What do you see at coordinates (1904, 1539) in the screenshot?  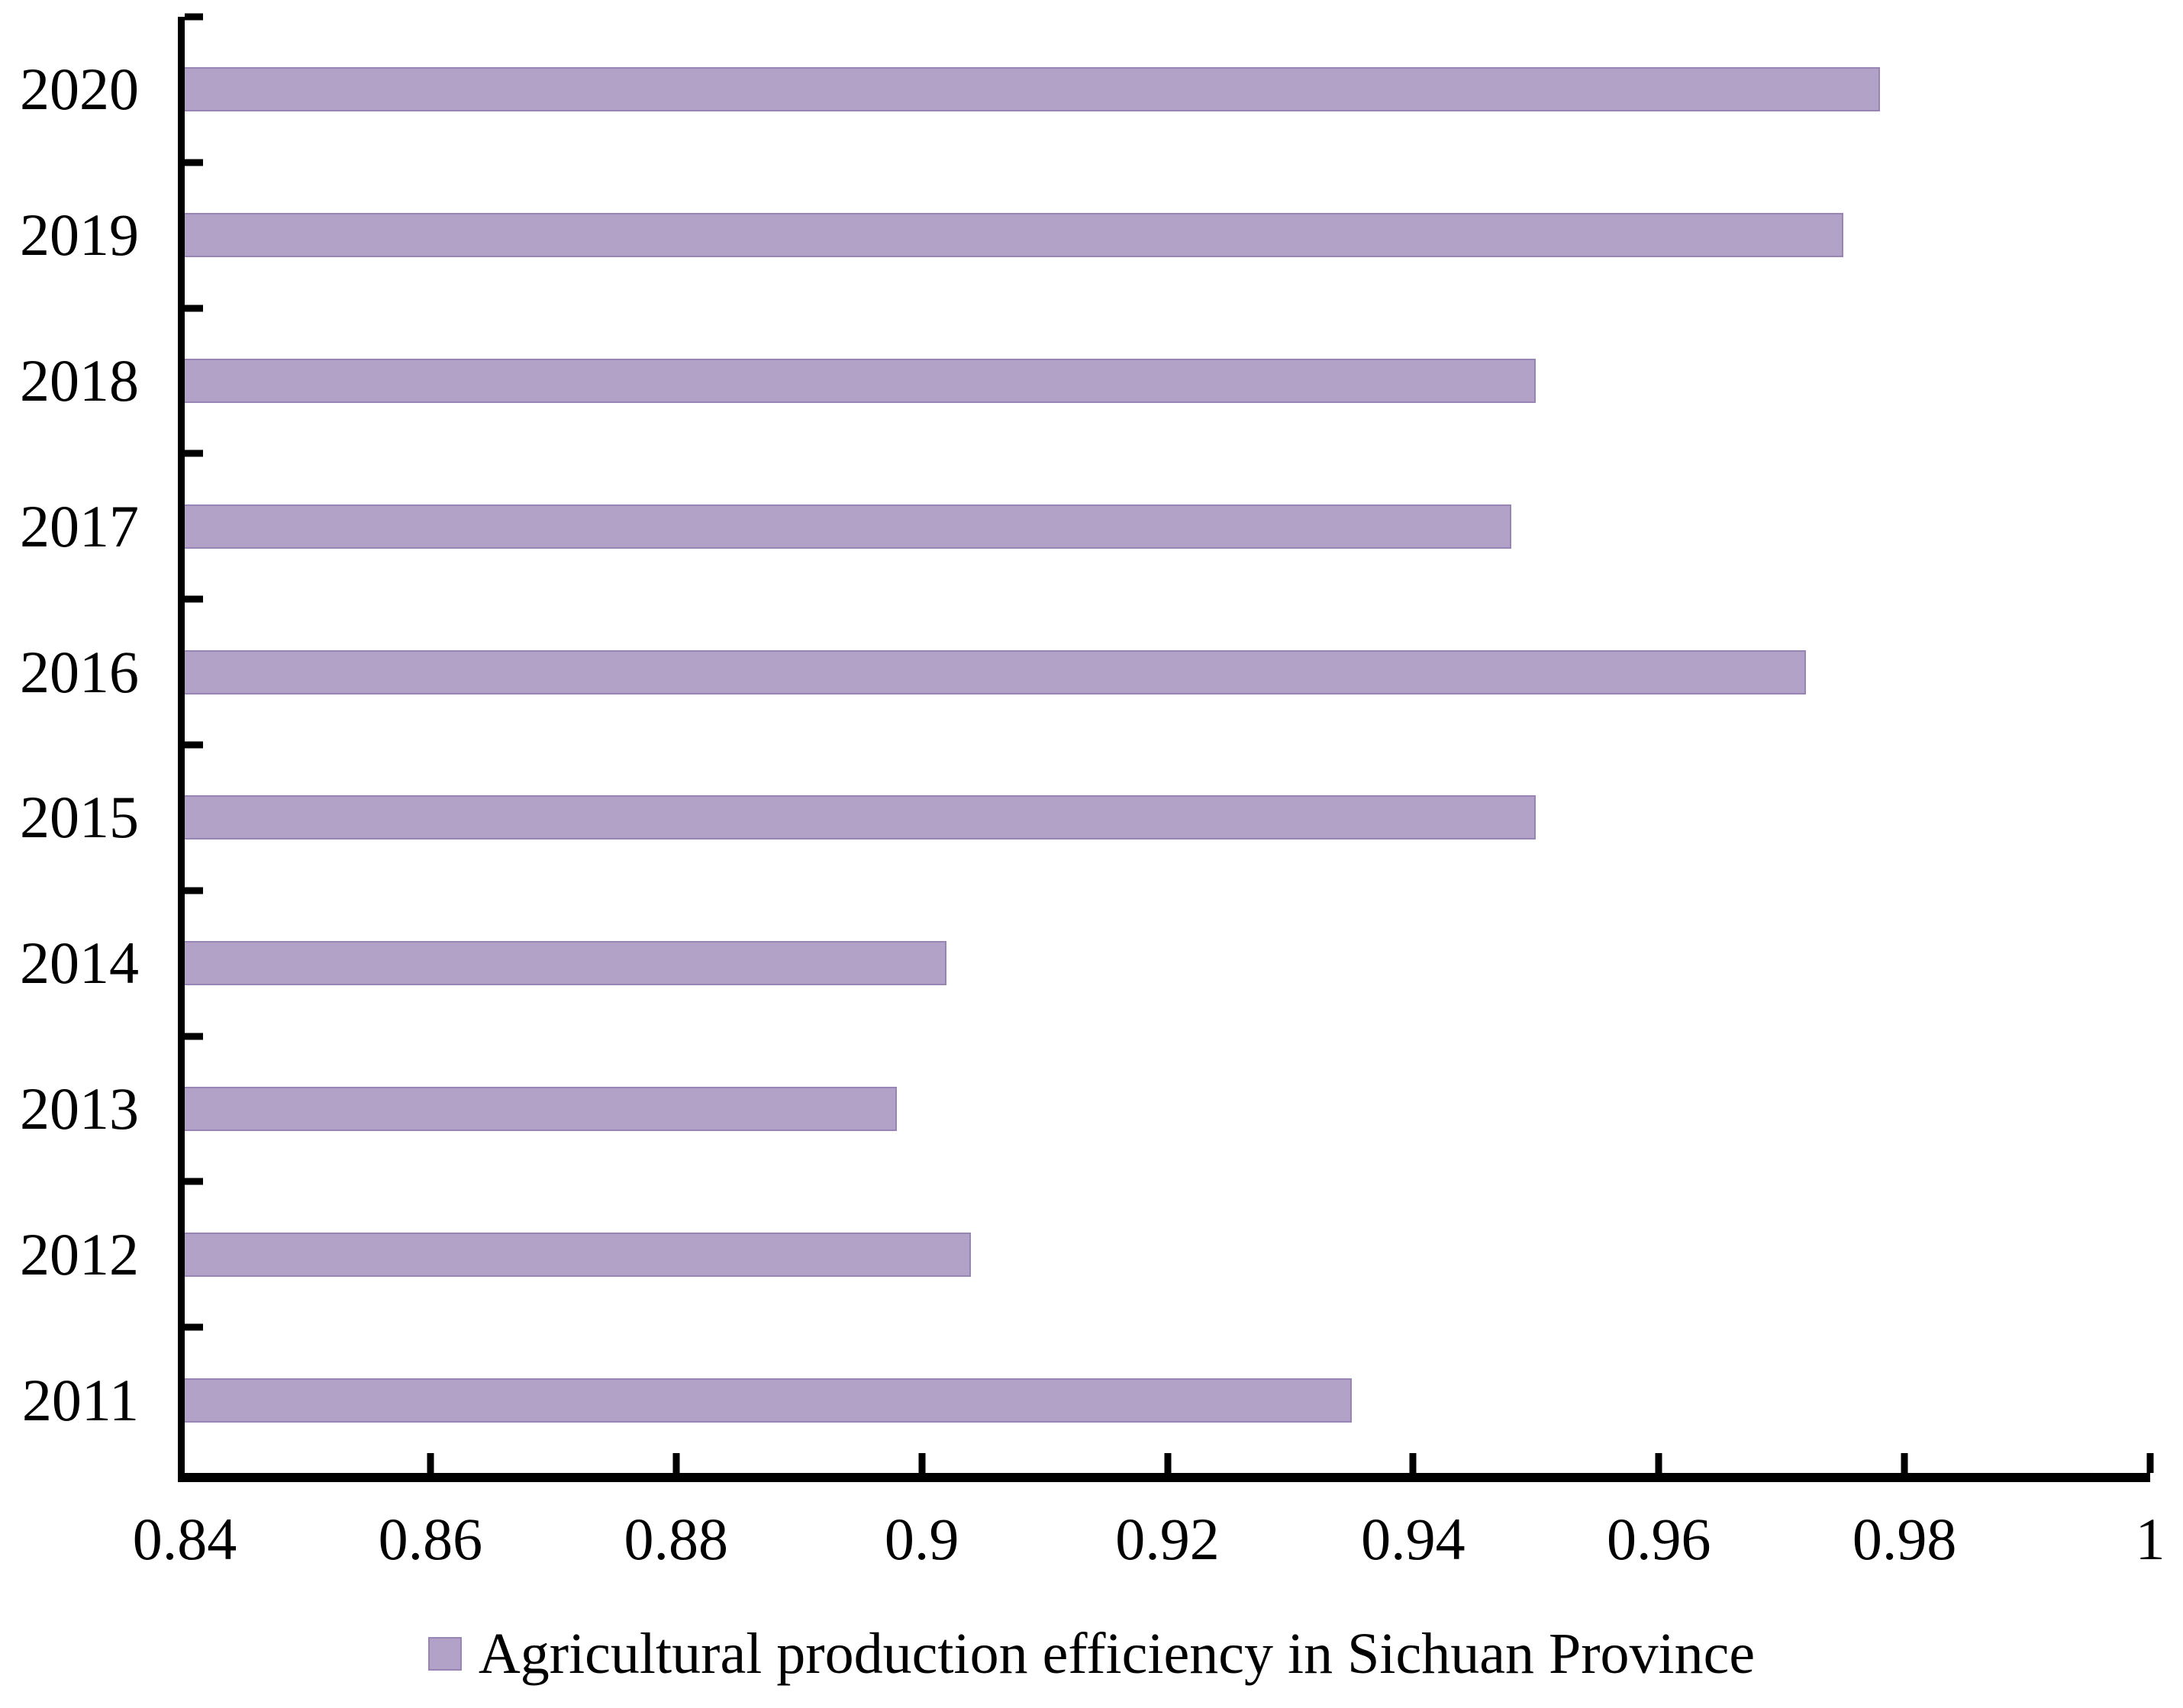 I see `x-axis-tick-label: 0.98` at bounding box center [1904, 1539].